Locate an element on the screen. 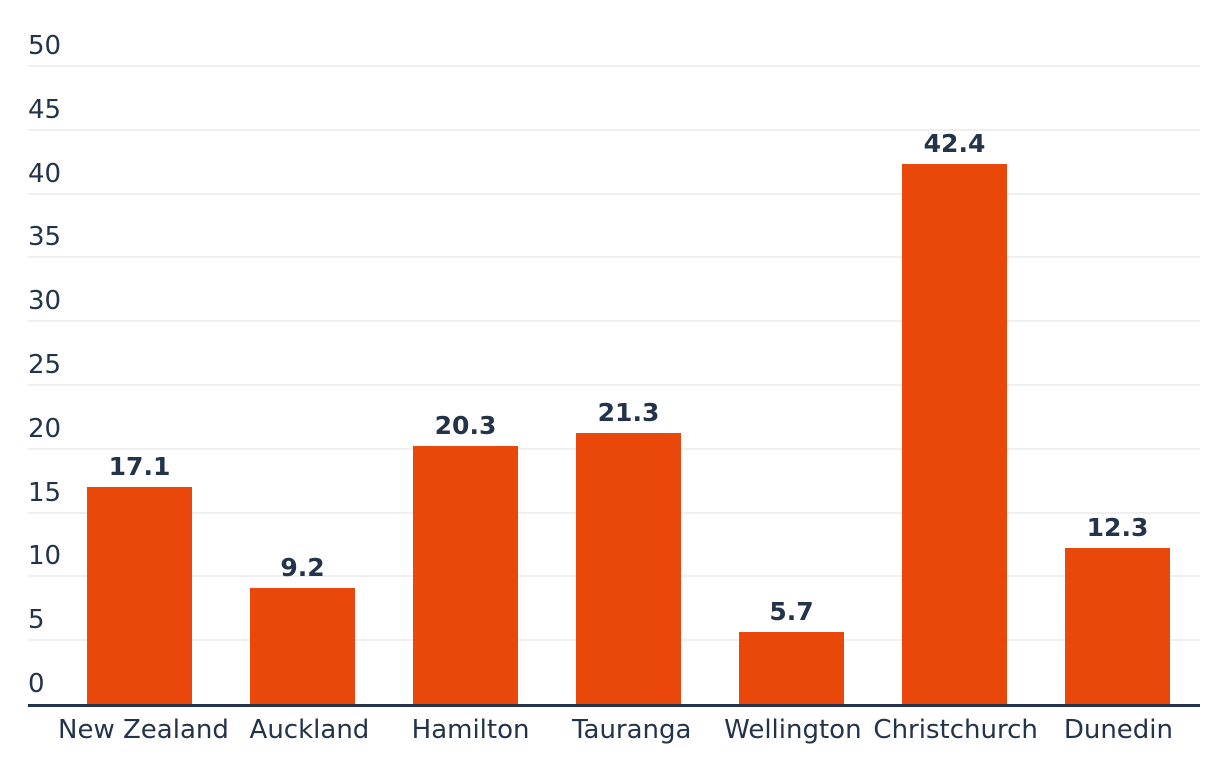 Image resolution: width=1224 pixels, height=764 pixels. y-tick-label-50: 50 is located at coordinates (45, 46).